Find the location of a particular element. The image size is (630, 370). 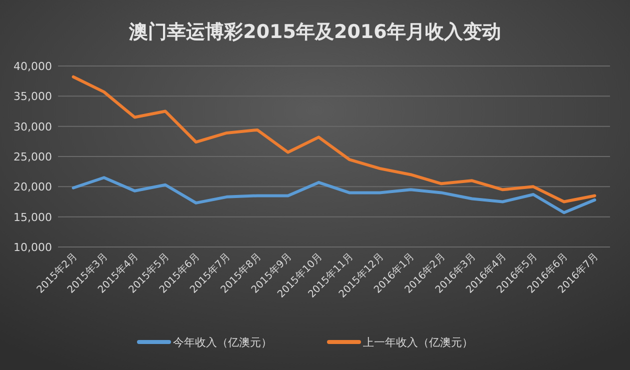

y-tick-label: 30,000 is located at coordinates (33, 127).